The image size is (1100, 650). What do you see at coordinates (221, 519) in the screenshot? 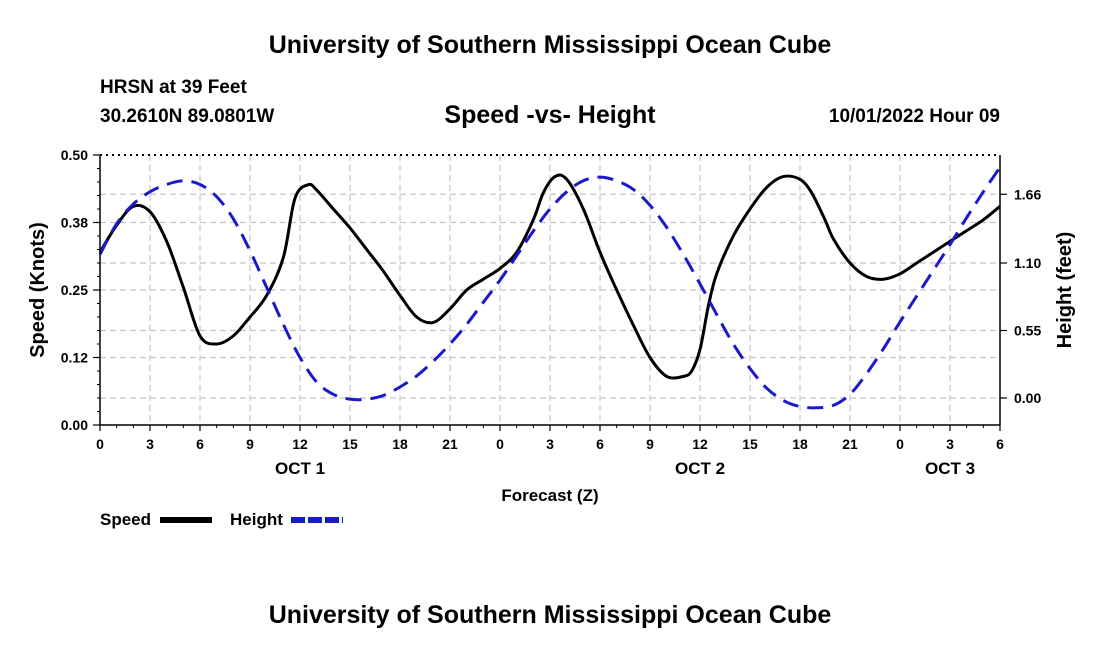
I see `chart-legend: Speed Height` at bounding box center [221, 519].